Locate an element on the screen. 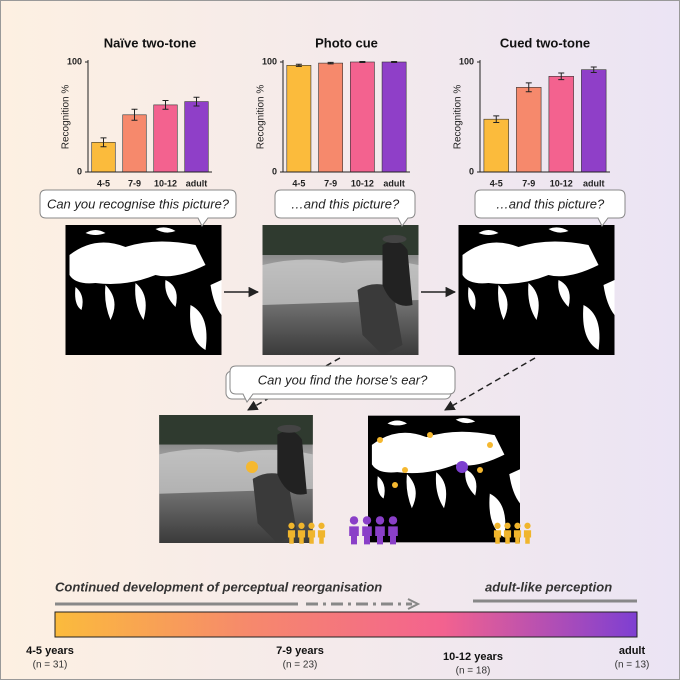 This screenshot has height=680, width=680. group-n: (n = 31) is located at coordinates (50, 665).